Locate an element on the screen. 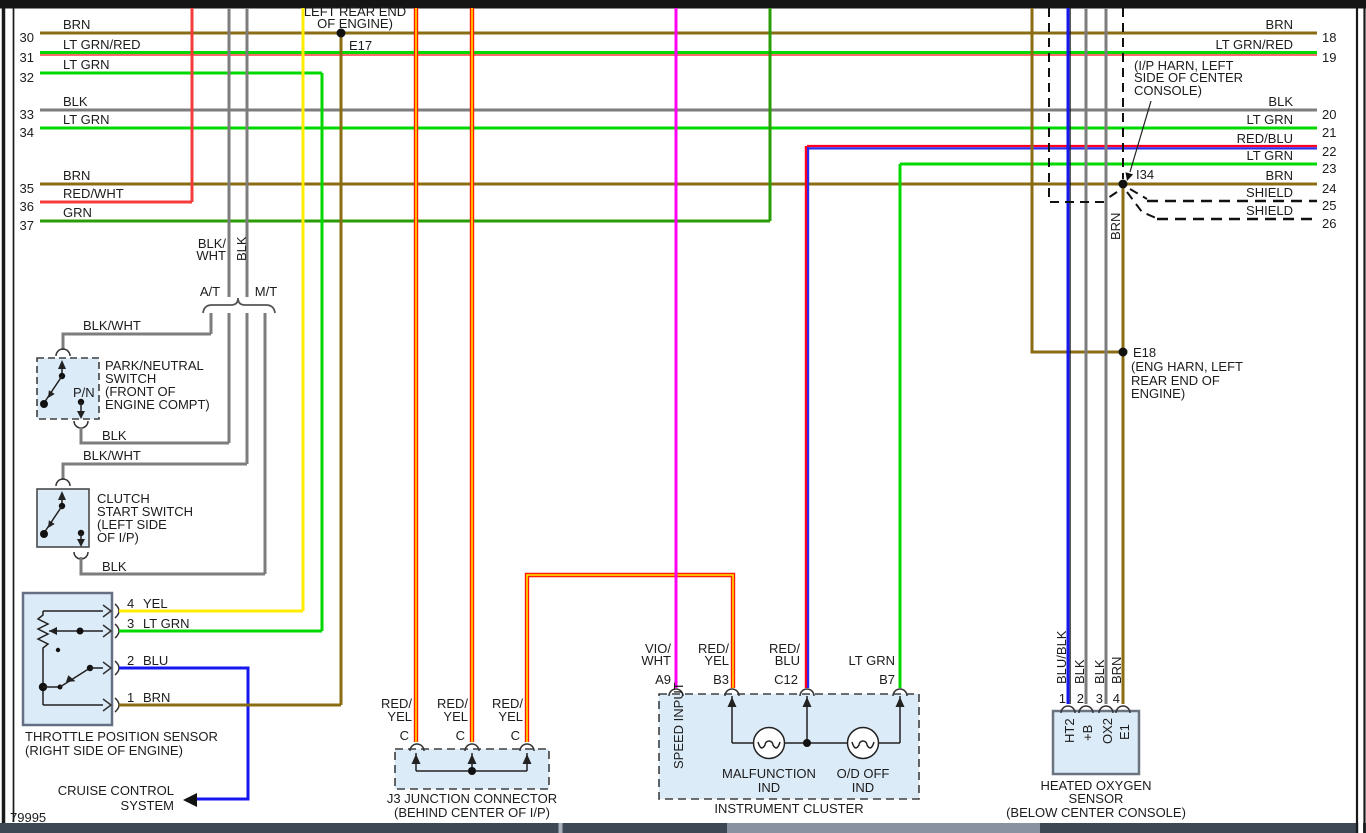 Image resolution: width=1366 pixels, height=833 pixels. component-name: (RIGHT SIDE OF ENGINE) is located at coordinates (104, 750).